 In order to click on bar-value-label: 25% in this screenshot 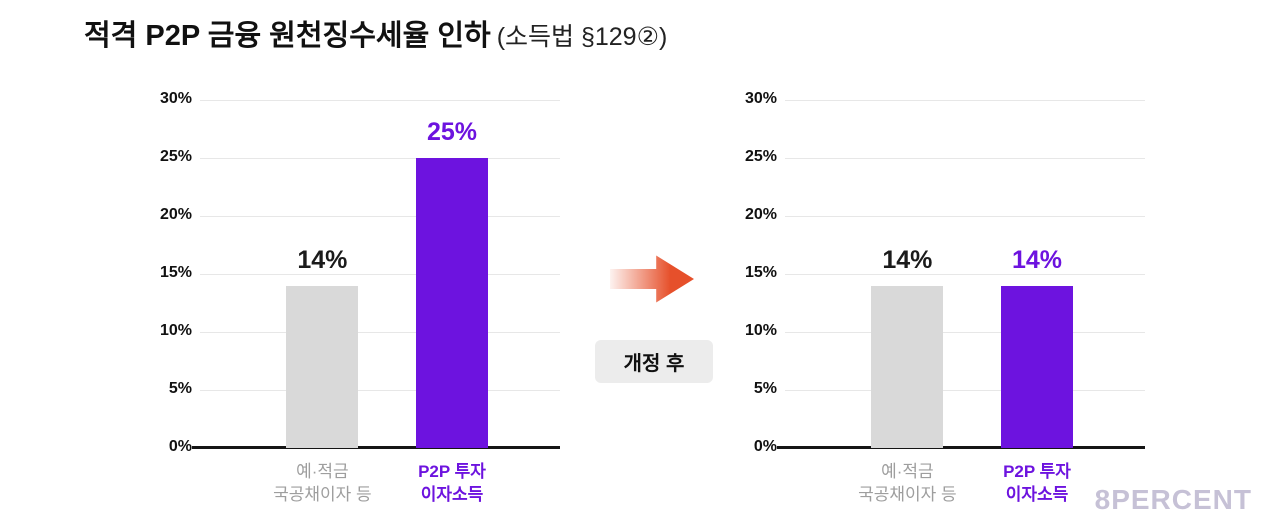, I will do `click(452, 132)`.